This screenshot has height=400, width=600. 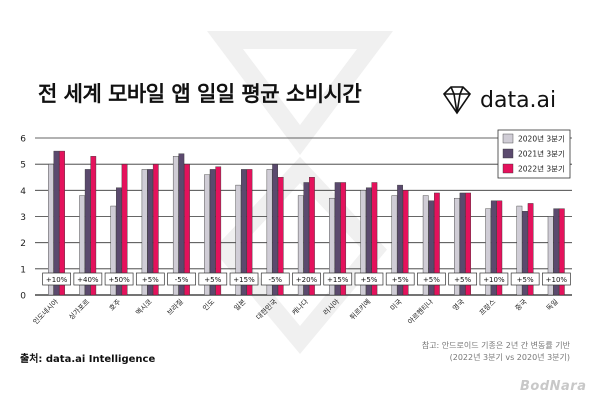 What do you see at coordinates (518, 100) in the screenshot?
I see `brand-name: data.ai` at bounding box center [518, 100].